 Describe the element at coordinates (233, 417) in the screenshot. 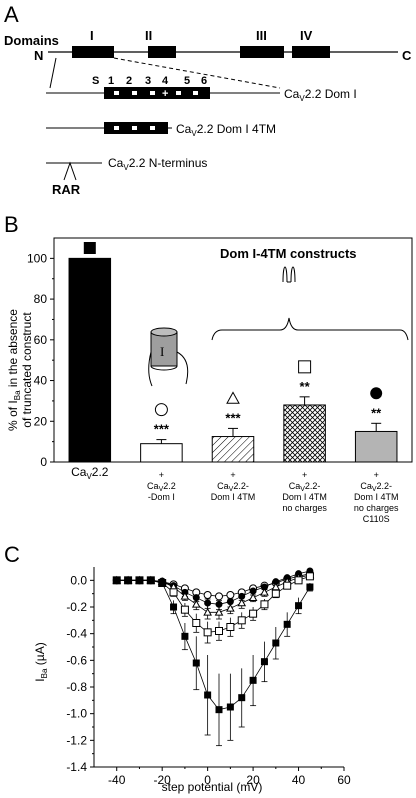

I see `significance-label: ***` at that location.